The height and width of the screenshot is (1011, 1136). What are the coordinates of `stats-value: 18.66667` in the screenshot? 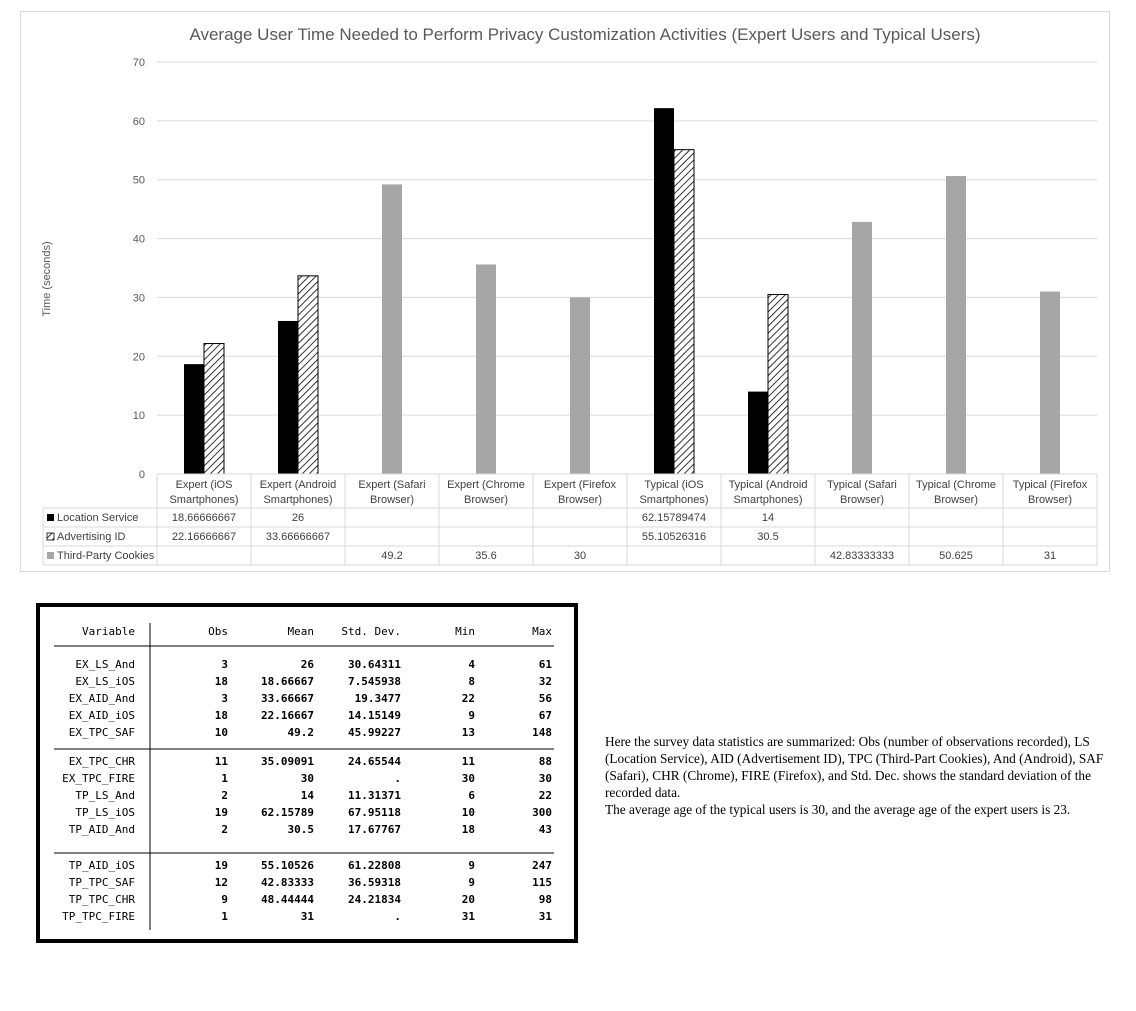 It's located at (287, 681).